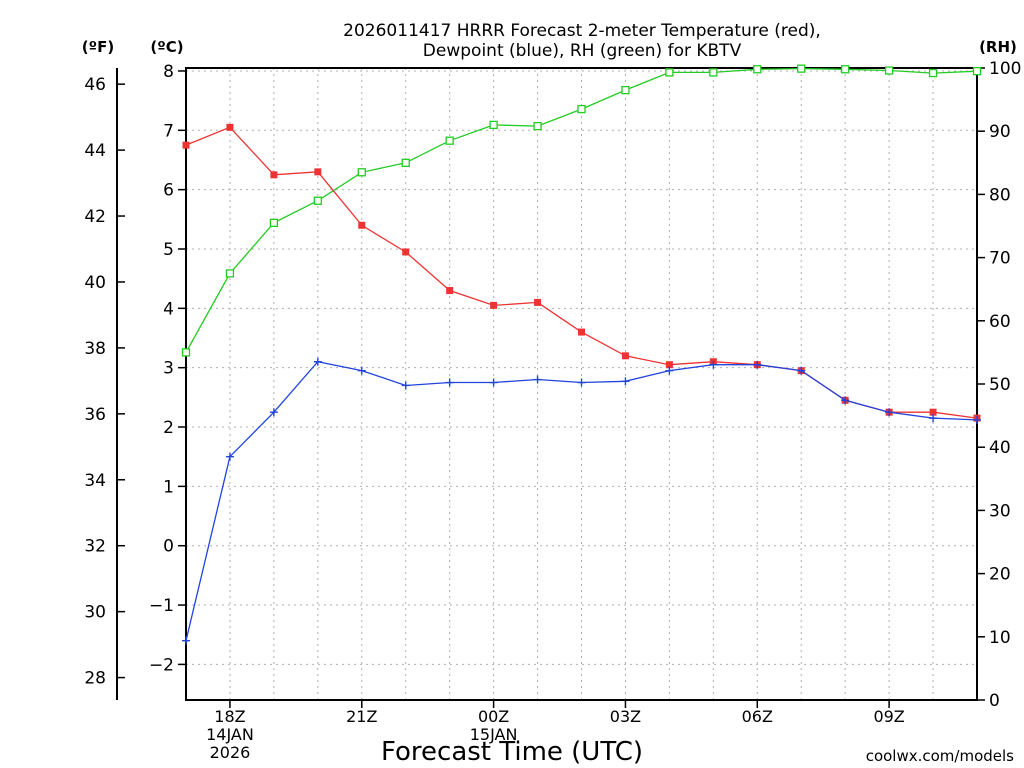 Image resolution: width=1024 pixels, height=768 pixels. Describe the element at coordinates (95, 151) in the screenshot. I see `fahrenheit-tick-label: 44` at that location.